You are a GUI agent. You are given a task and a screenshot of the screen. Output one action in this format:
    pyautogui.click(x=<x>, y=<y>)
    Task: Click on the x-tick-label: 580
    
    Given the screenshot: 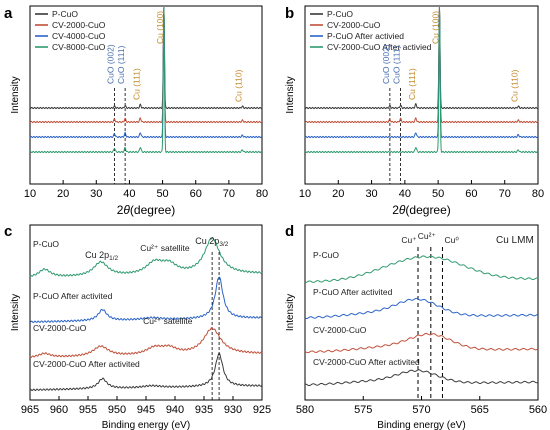 What is the action you would take?
    pyautogui.click(x=305, y=410)
    